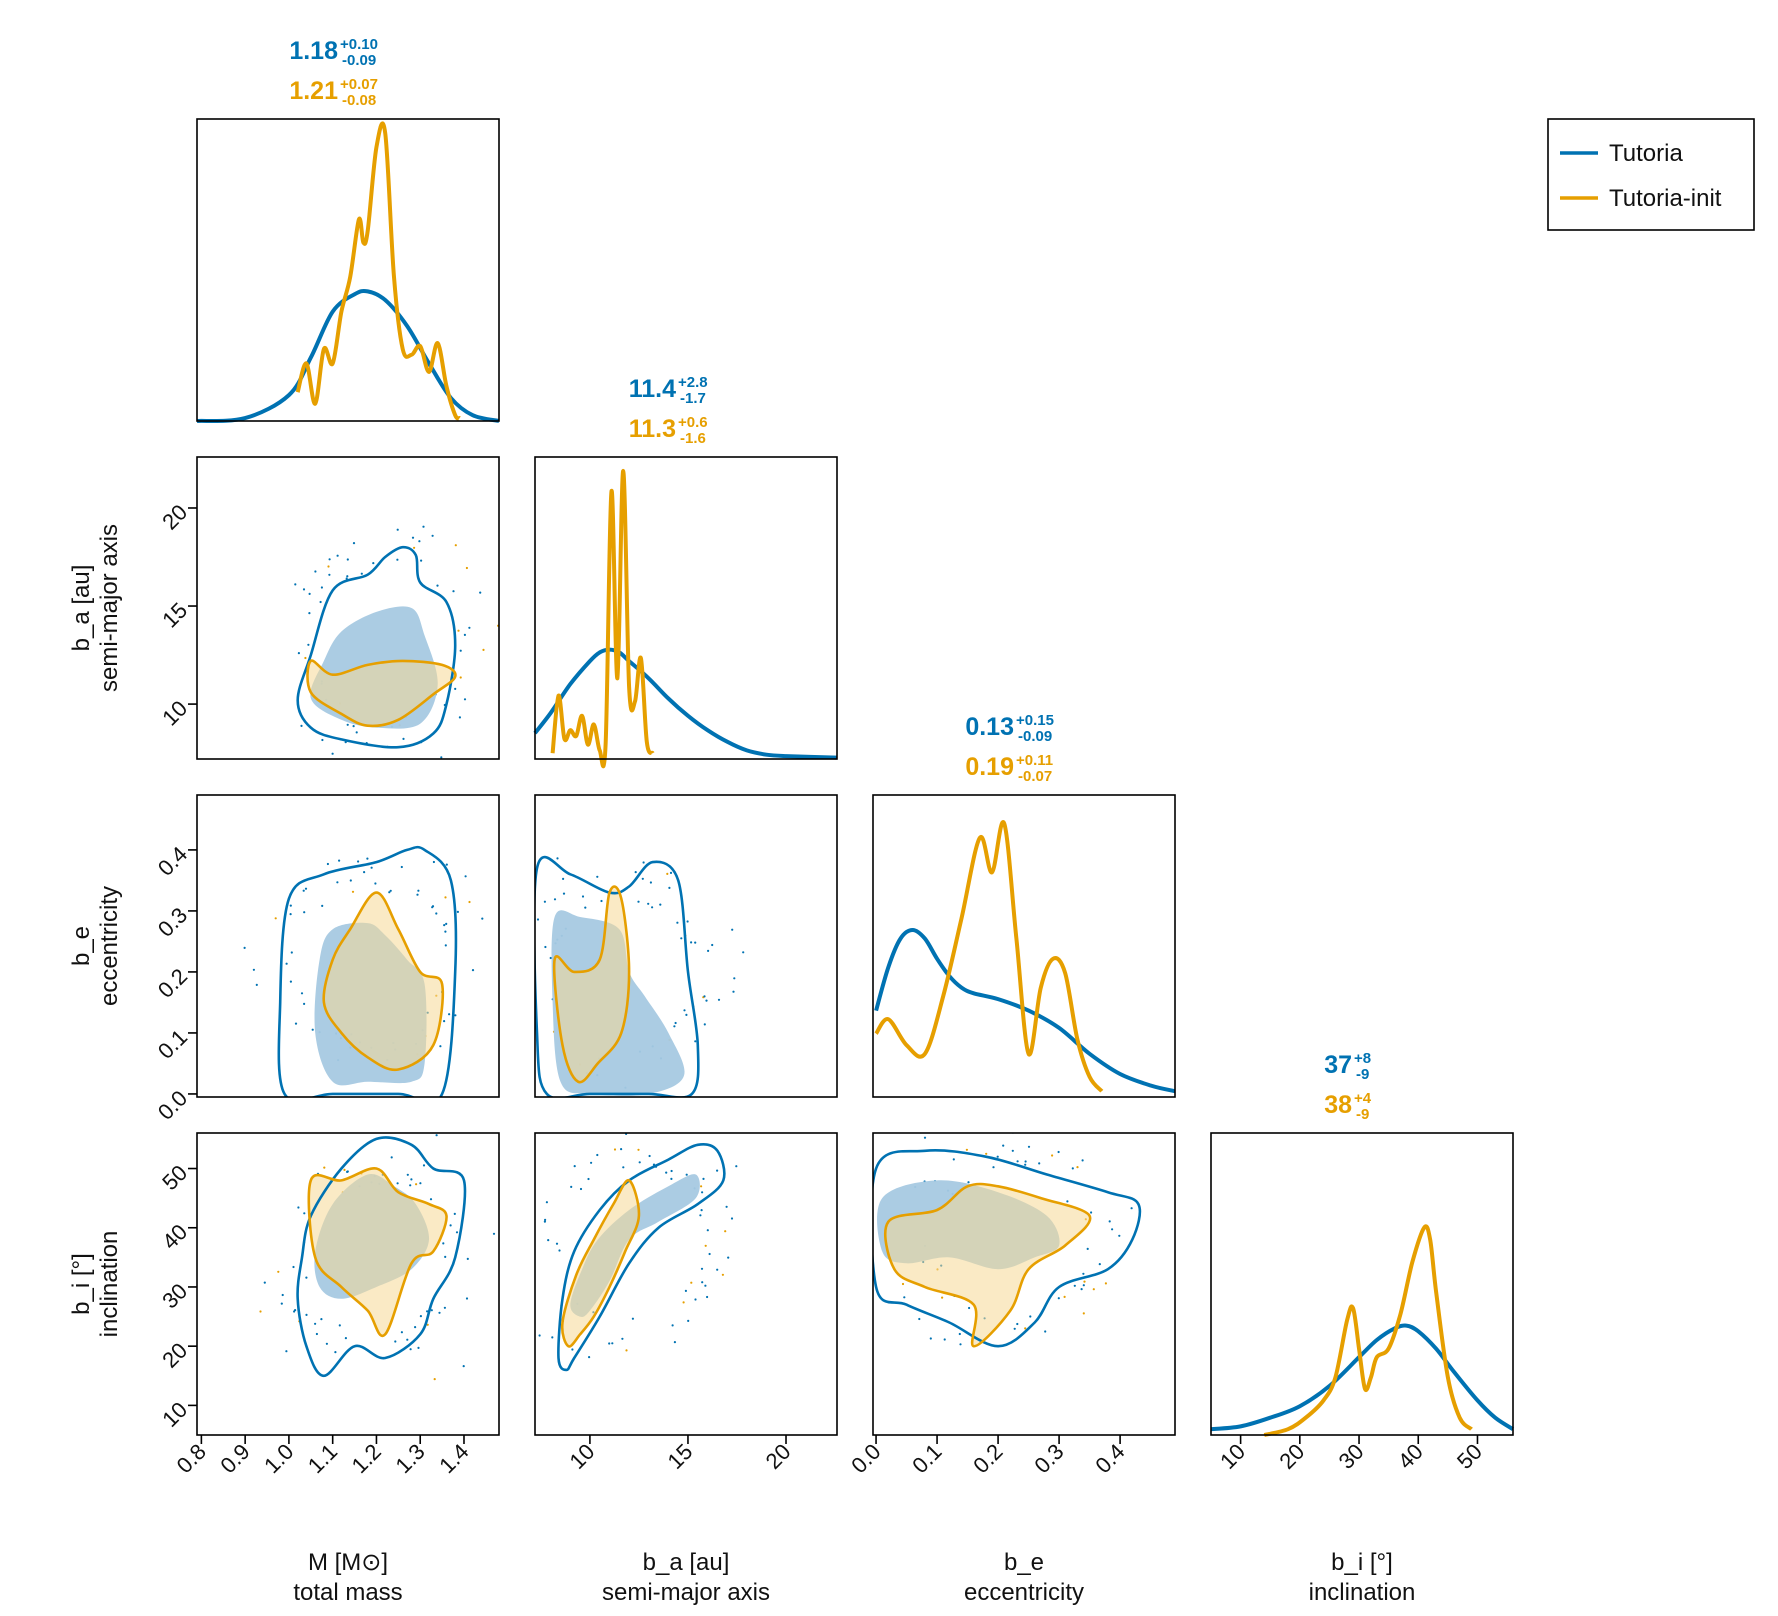  I want to click on y-axis-b_e: 0.0 0.1 0.2 0.3 0.4 b_eeccentricity, so click(132, 983).